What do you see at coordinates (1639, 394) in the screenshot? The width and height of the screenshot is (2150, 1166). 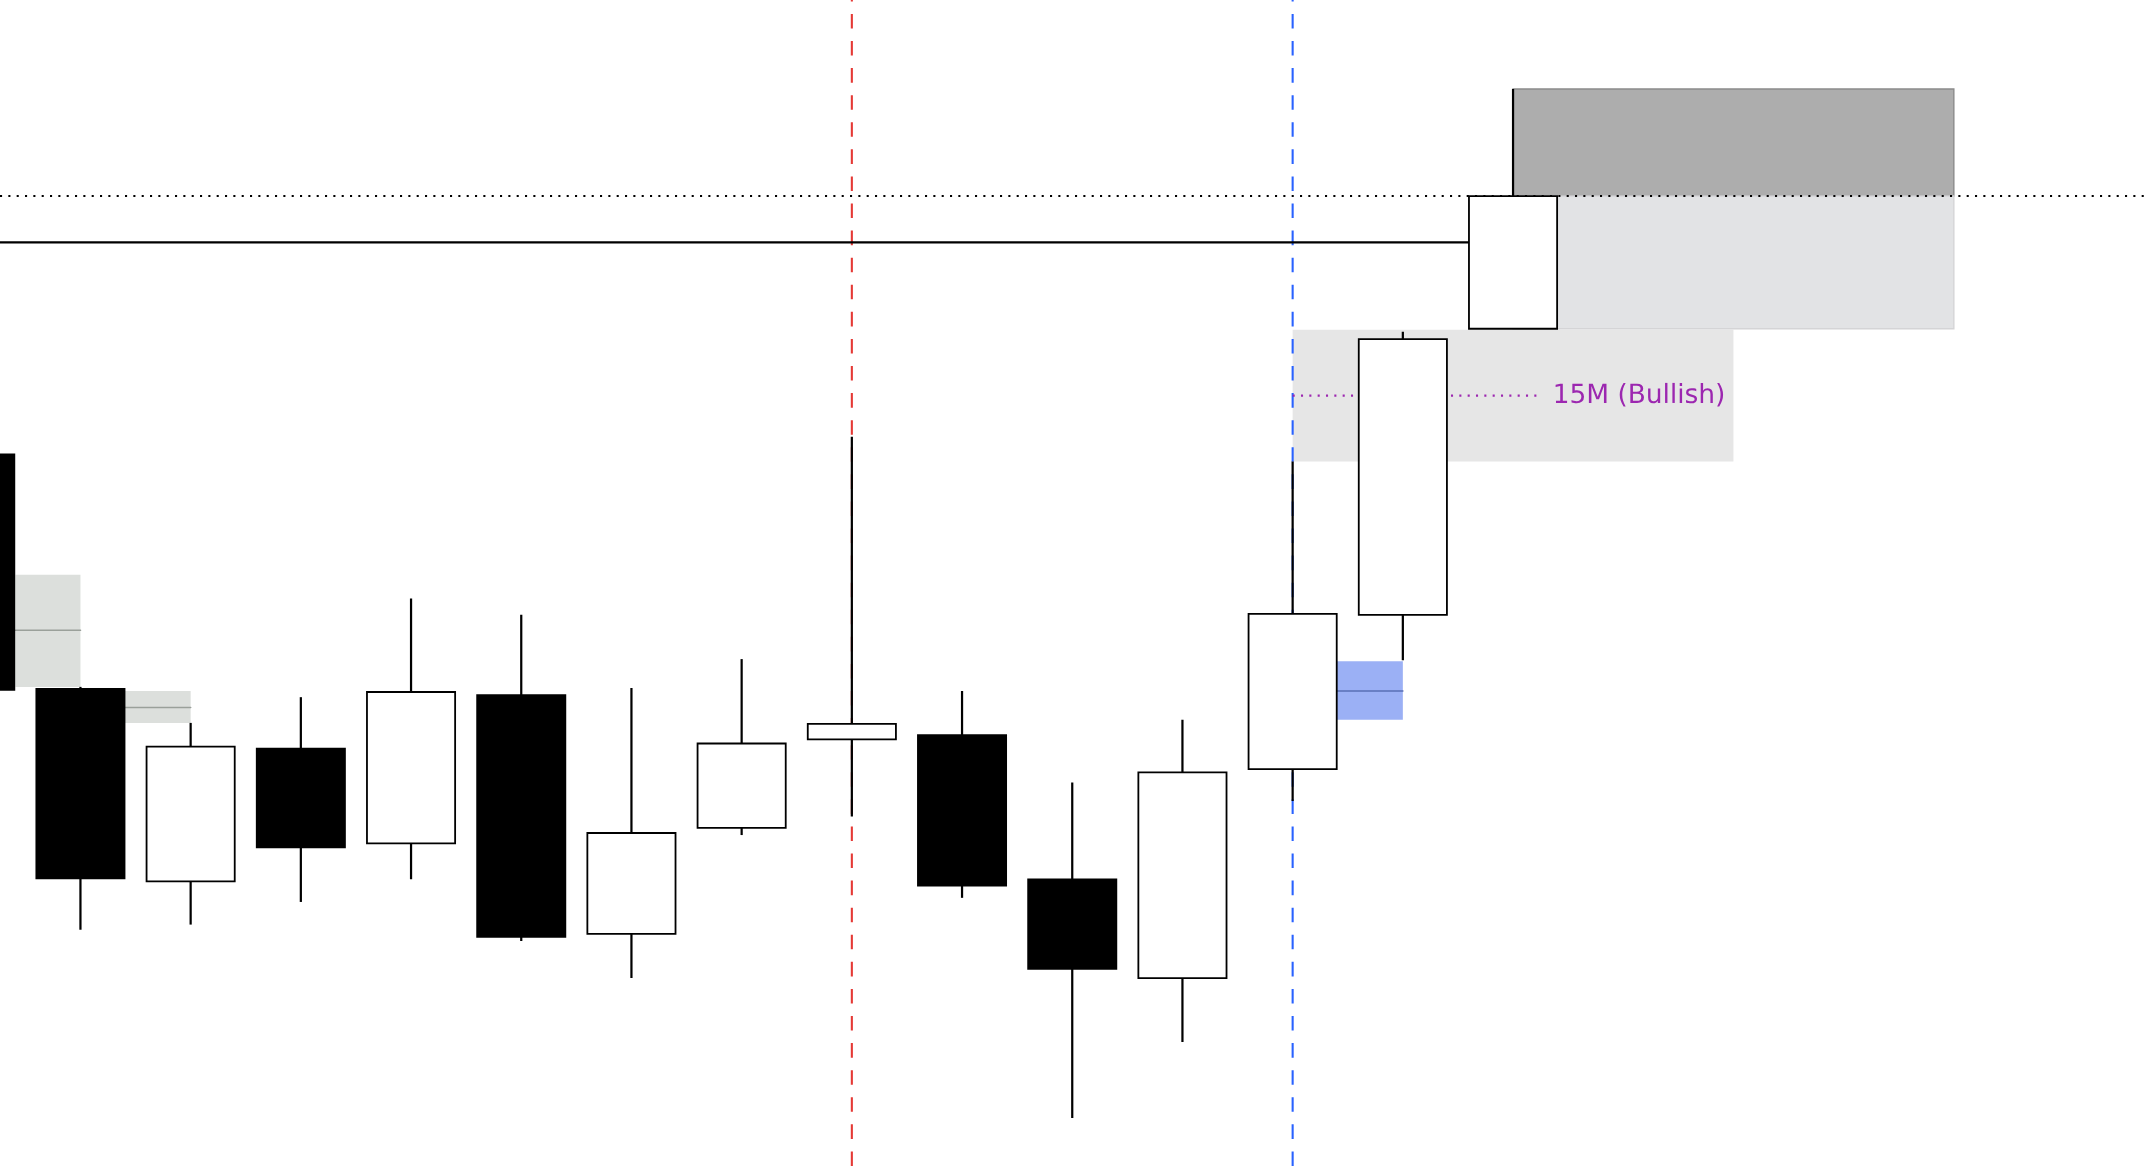 I see `ref-line-label: 15M (Bullish)` at bounding box center [1639, 394].